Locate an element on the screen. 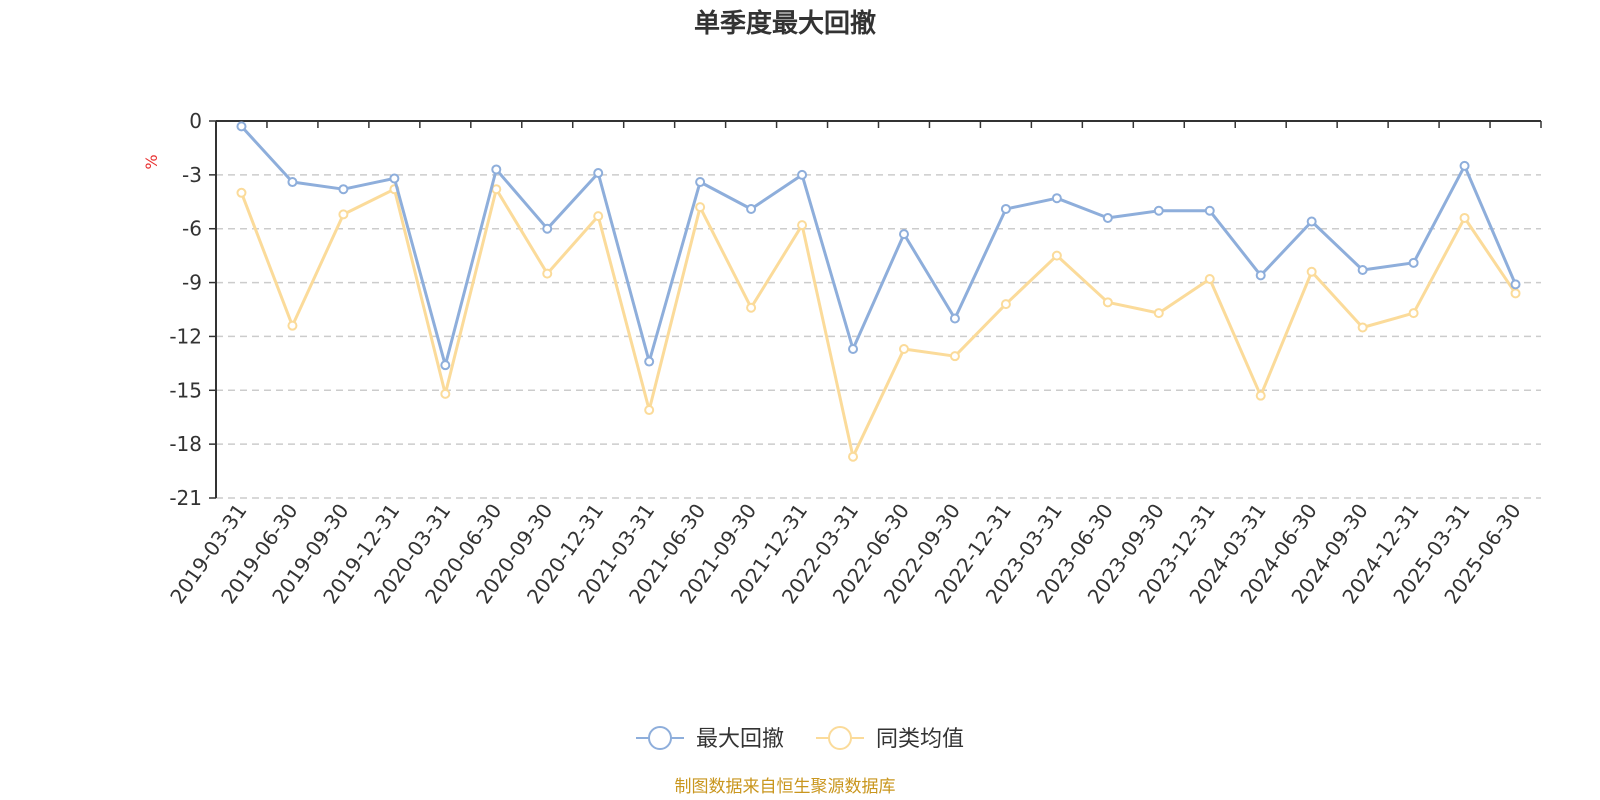 The width and height of the screenshot is (1600, 800). legend-label: 同类均值 is located at coordinates (920, 739).